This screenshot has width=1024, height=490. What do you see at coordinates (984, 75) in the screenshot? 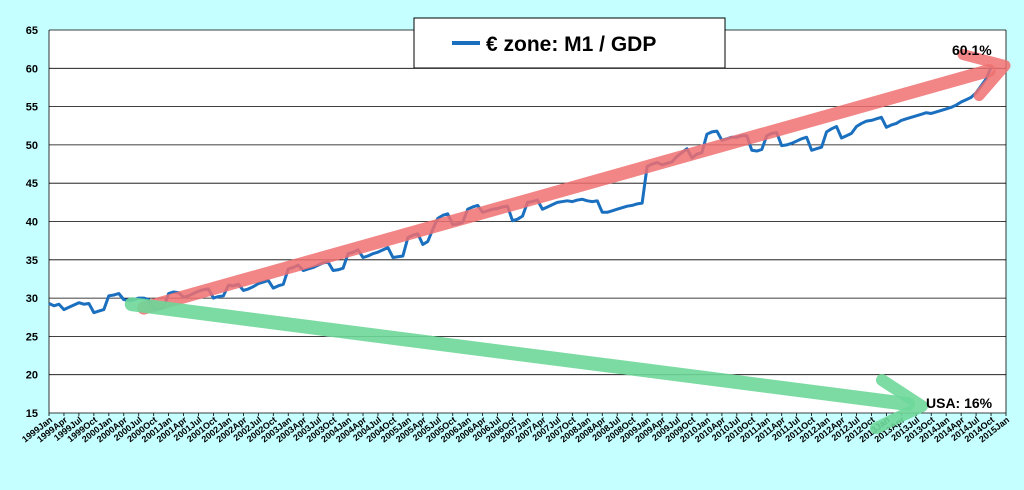
I see `trend-arrowhead-eurozone` at bounding box center [984, 75].